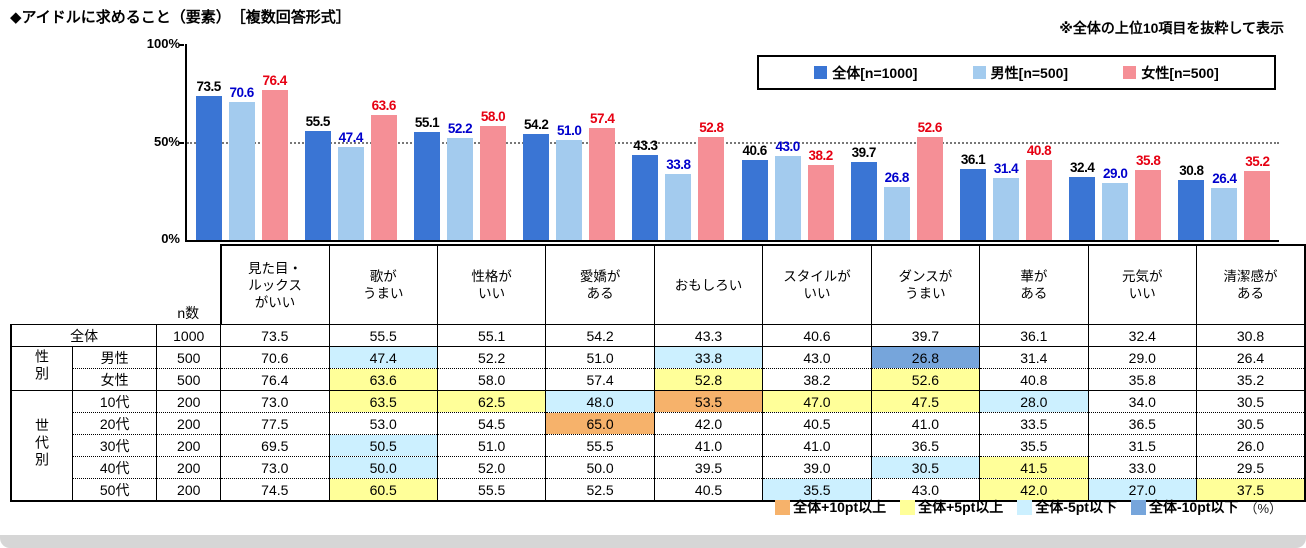 The image size is (1306, 548). I want to click on data-cell: 29.0, so click(1142, 357).